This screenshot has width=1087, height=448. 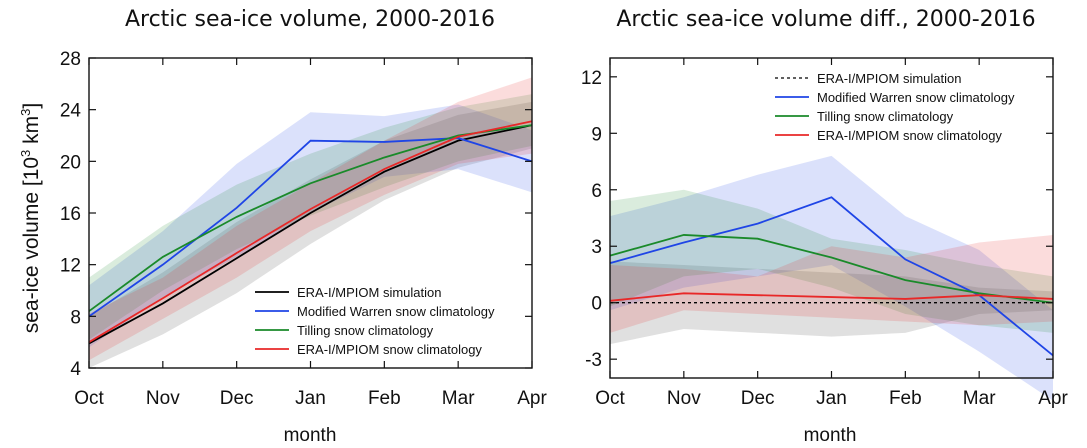 I want to click on y-tick-label: 20, so click(x=70, y=162).